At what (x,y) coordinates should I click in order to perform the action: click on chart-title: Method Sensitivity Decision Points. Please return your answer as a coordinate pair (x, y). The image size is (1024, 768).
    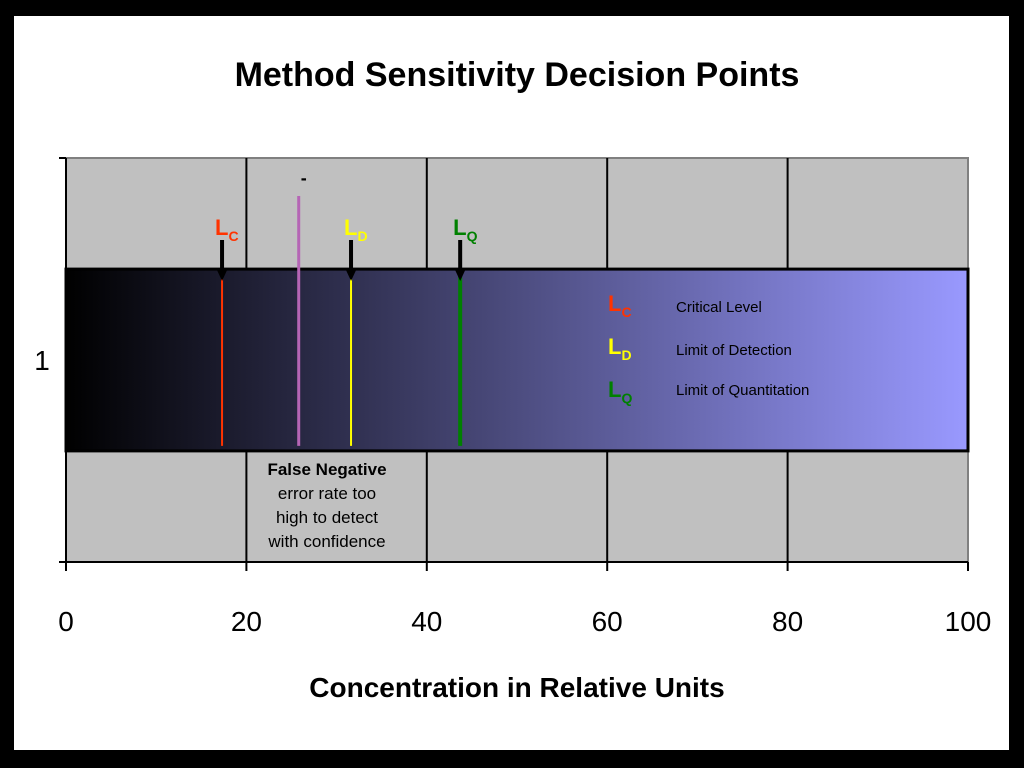
    Looking at the image, I should click on (517, 75).